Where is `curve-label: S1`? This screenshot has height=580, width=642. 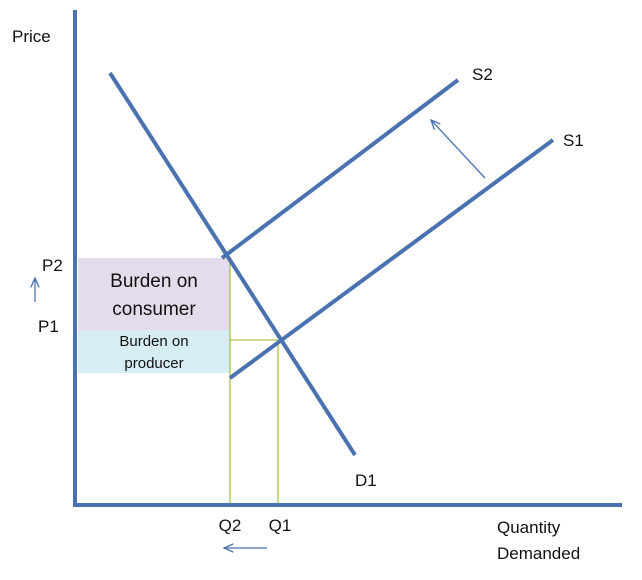
curve-label: S1 is located at coordinates (573, 140).